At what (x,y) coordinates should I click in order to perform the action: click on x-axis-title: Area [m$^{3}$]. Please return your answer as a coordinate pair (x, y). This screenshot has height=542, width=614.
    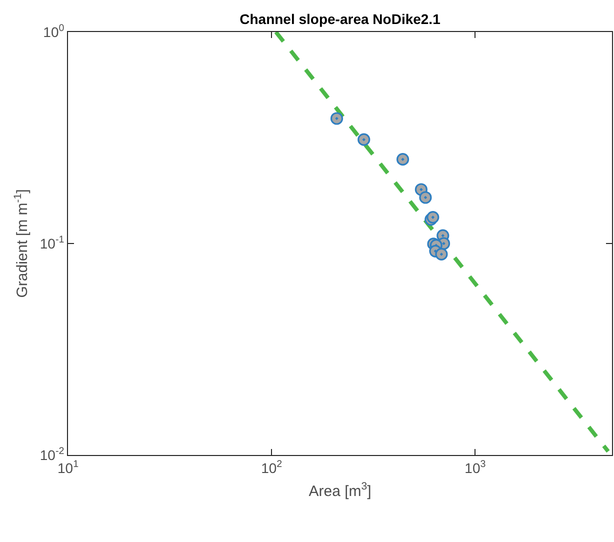
    Looking at the image, I should click on (340, 490).